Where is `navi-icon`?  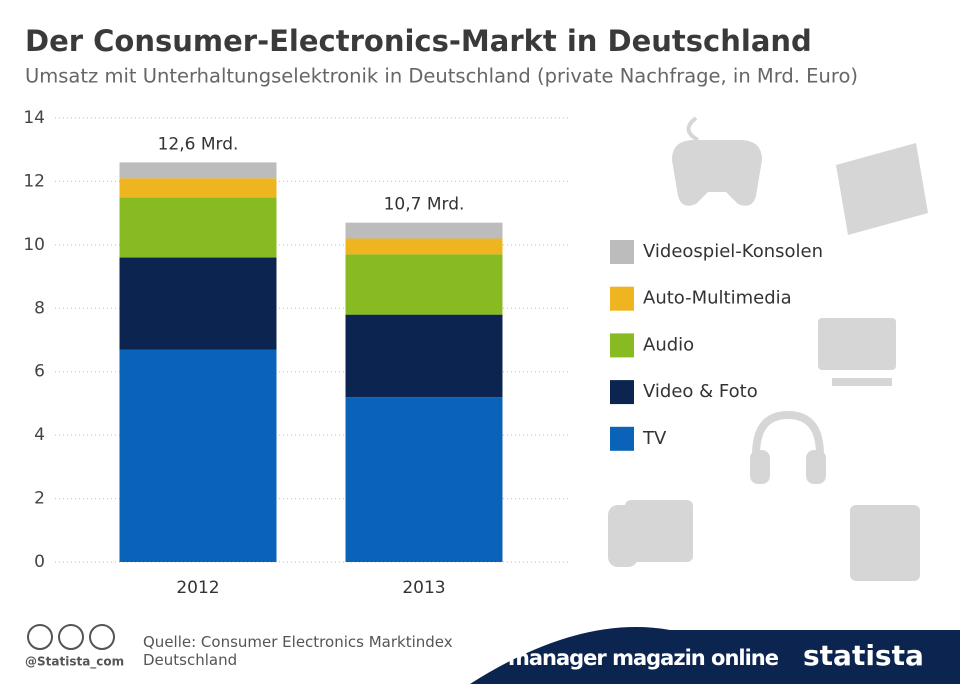 navi-icon is located at coordinates (882, 189).